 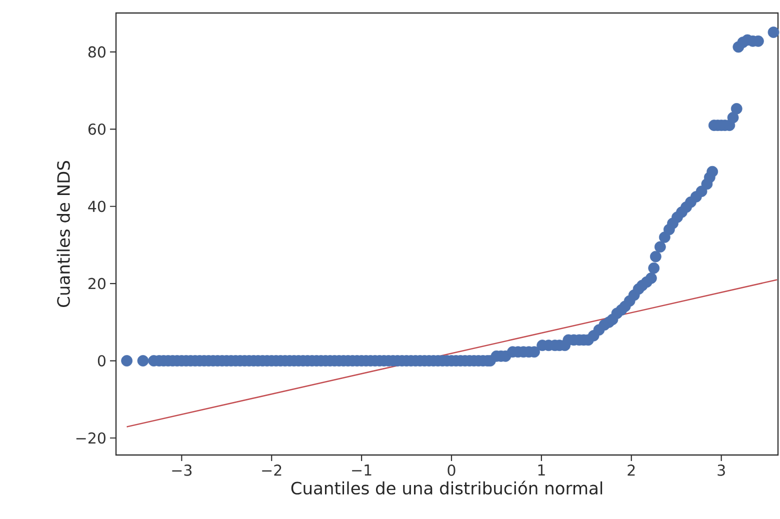 I want to click on x-tick-label: 2, so click(x=631, y=470).